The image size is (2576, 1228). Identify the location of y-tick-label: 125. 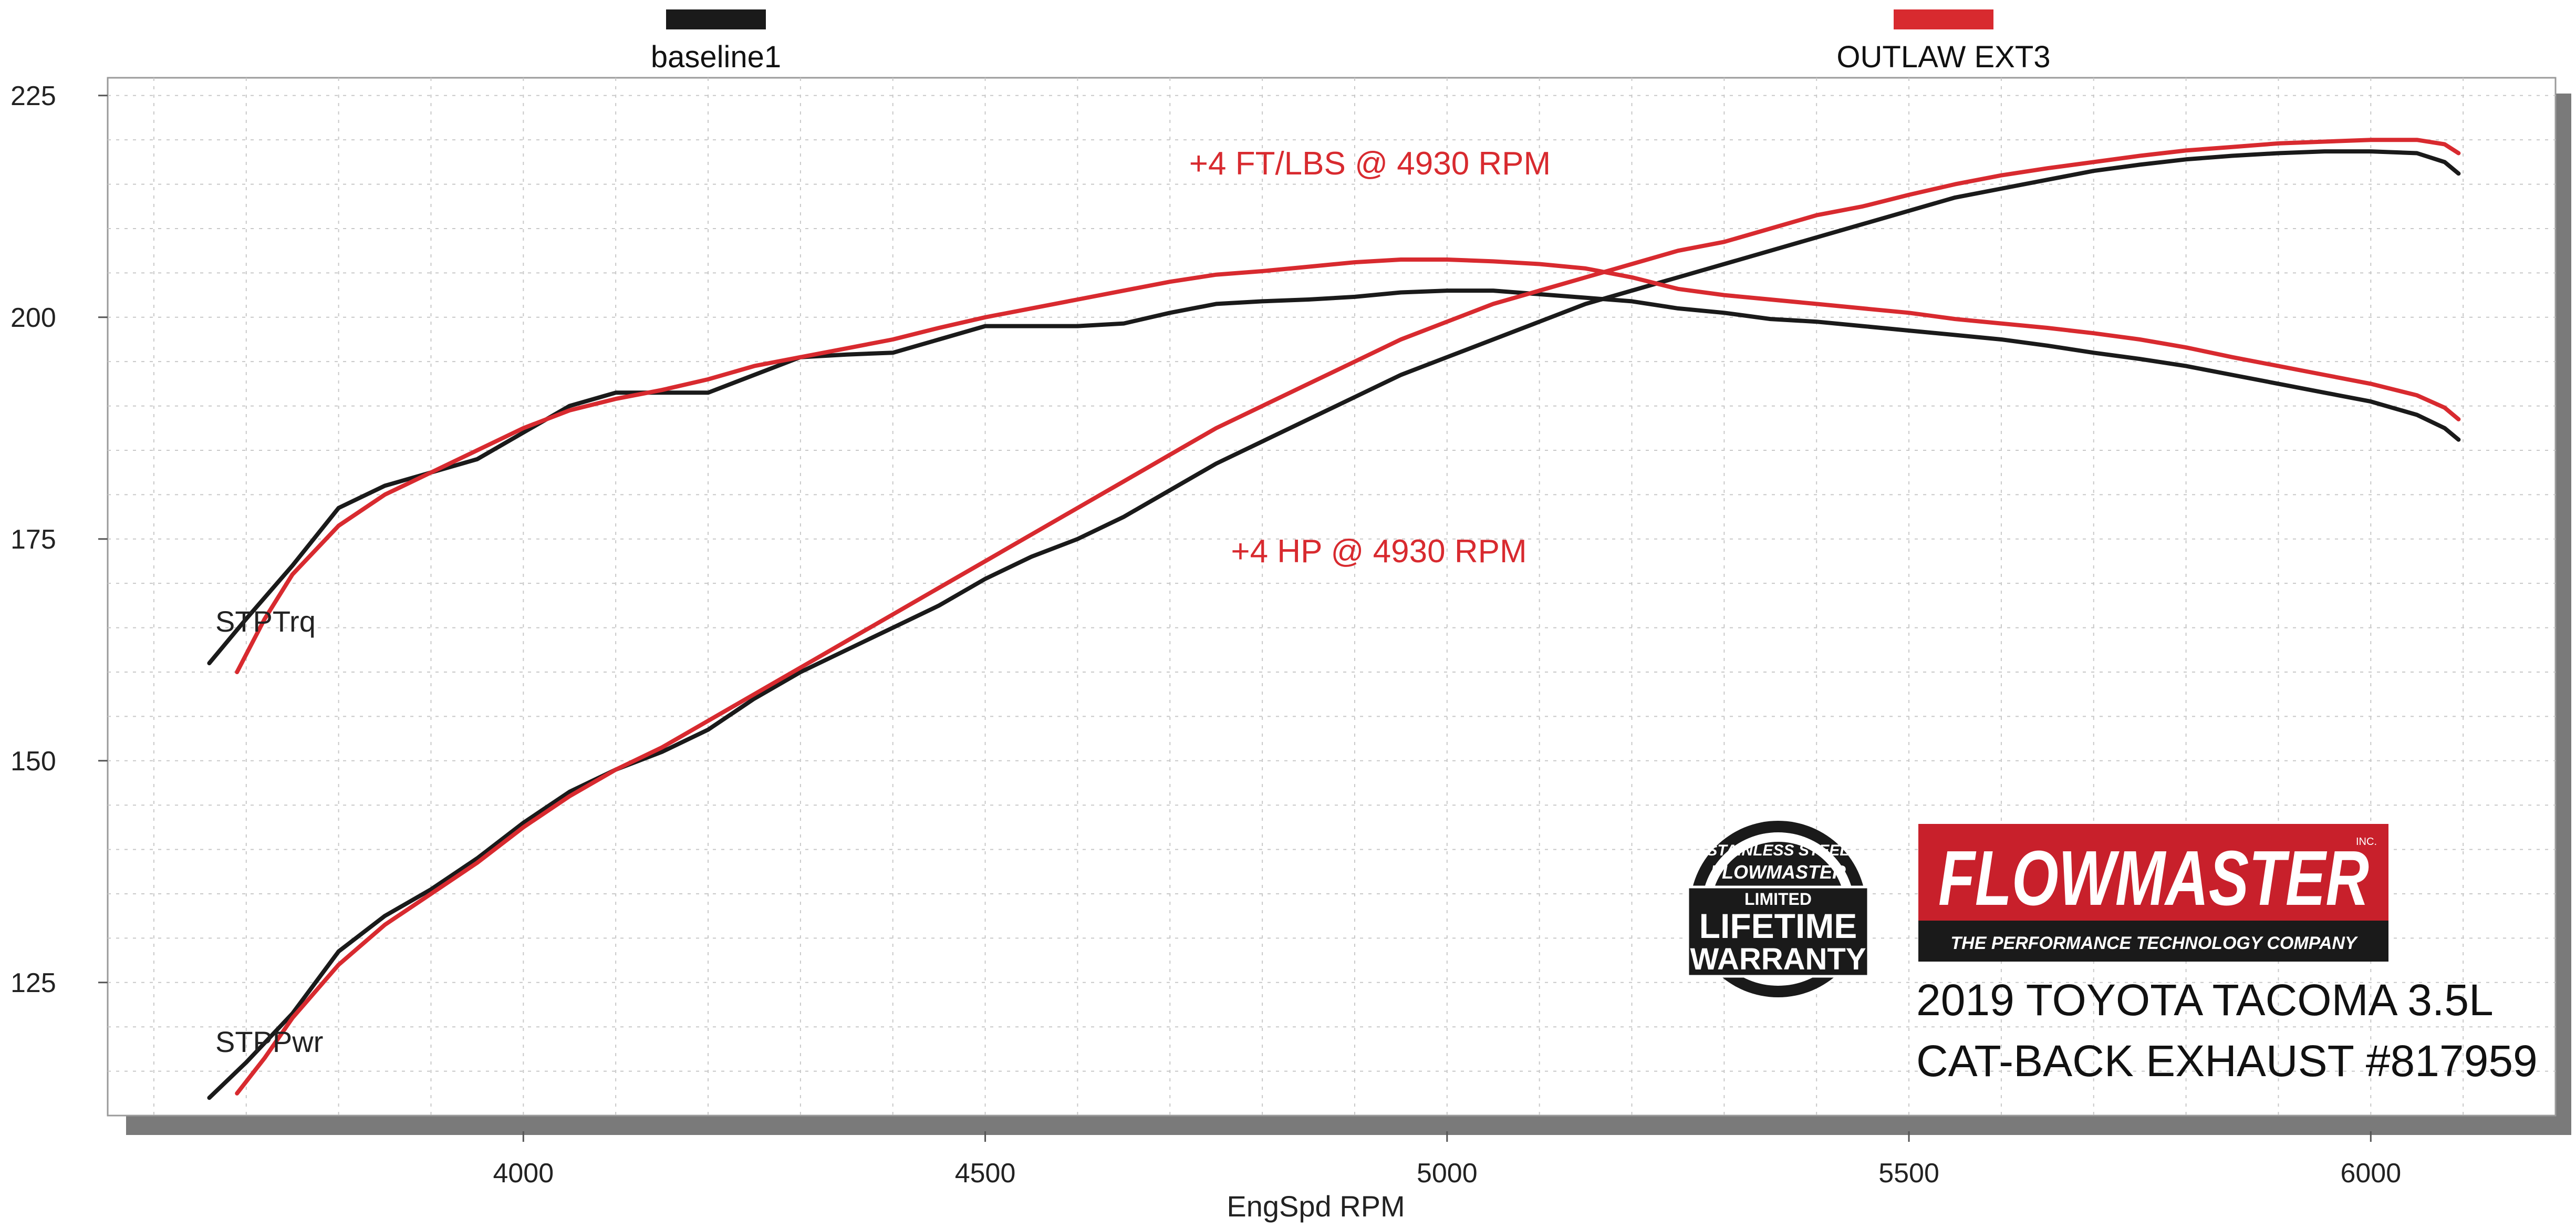
(33, 983).